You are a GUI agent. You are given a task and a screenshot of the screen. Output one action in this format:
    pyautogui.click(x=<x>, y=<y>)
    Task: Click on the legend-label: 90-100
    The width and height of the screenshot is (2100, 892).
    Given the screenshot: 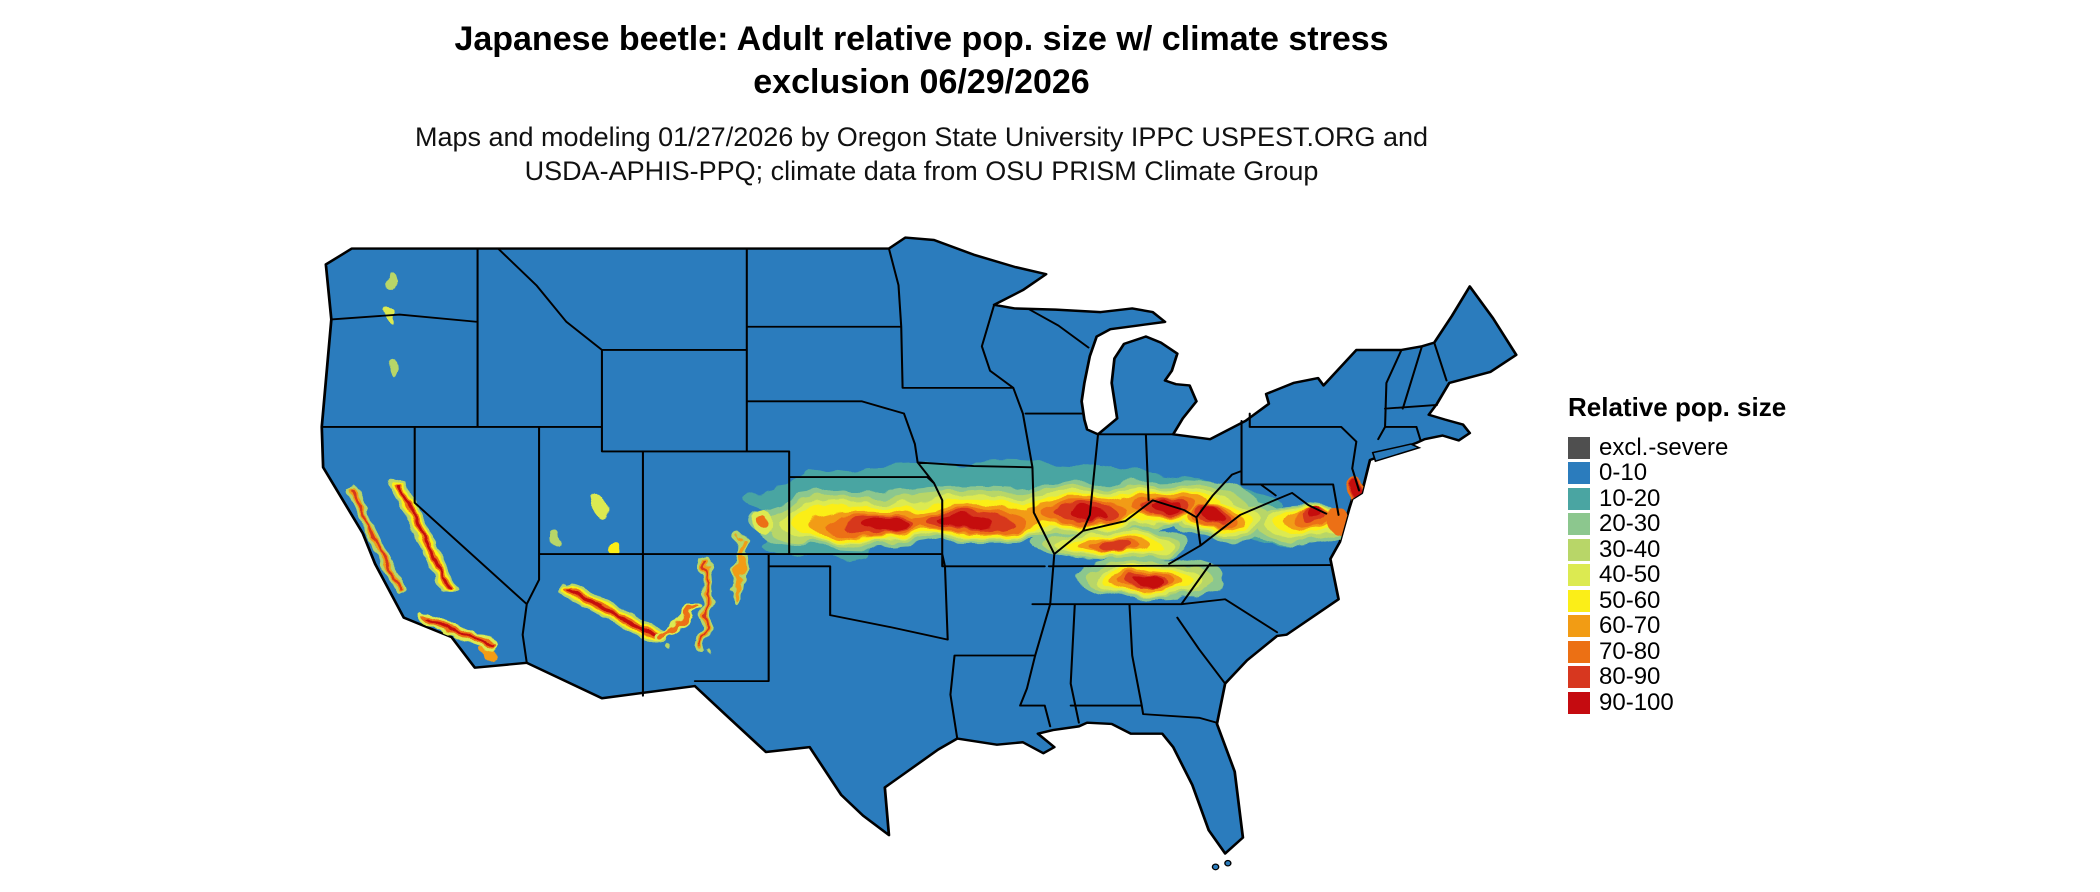 What is the action you would take?
    pyautogui.click(x=1636, y=702)
    